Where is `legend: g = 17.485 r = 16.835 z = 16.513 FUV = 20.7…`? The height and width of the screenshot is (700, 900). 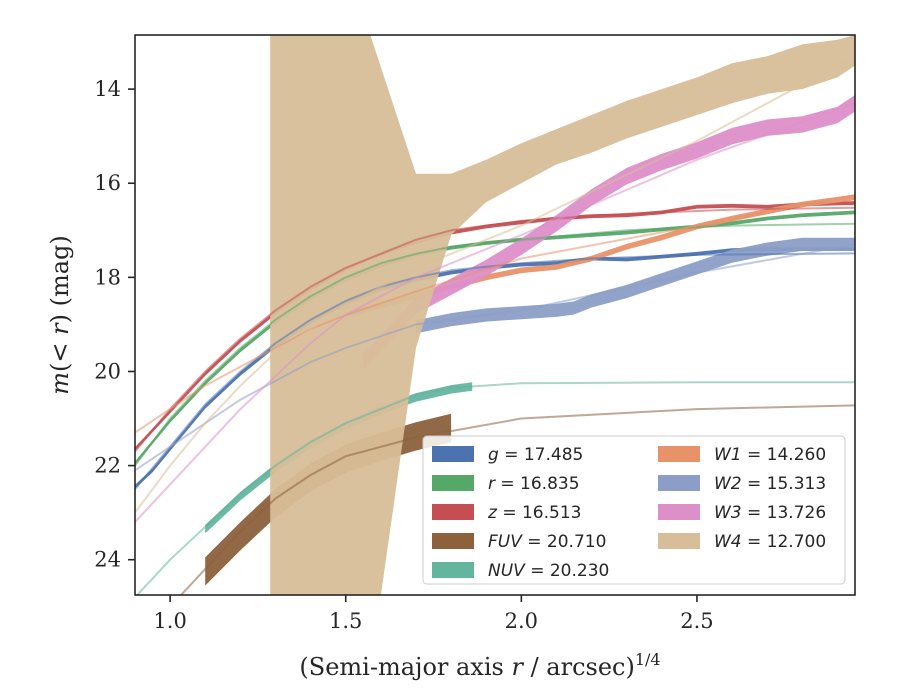 legend: g = 17.485 r = 16.835 z = 16.513 FUV = 20.7… is located at coordinates (634, 510).